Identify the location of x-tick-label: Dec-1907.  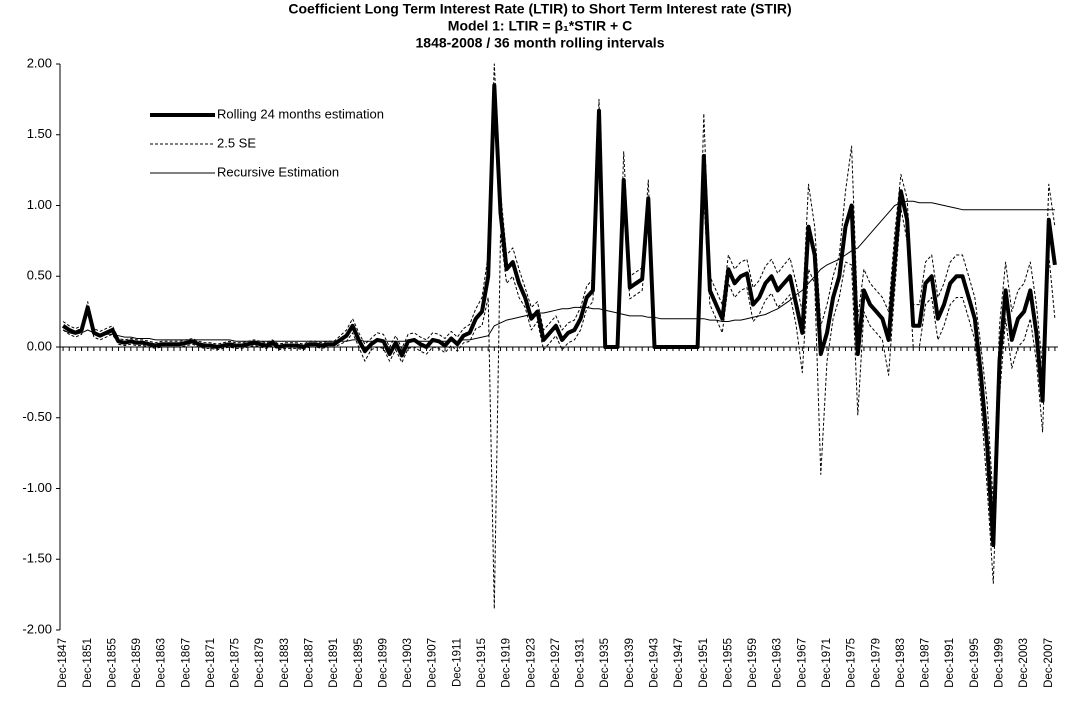
(433, 663).